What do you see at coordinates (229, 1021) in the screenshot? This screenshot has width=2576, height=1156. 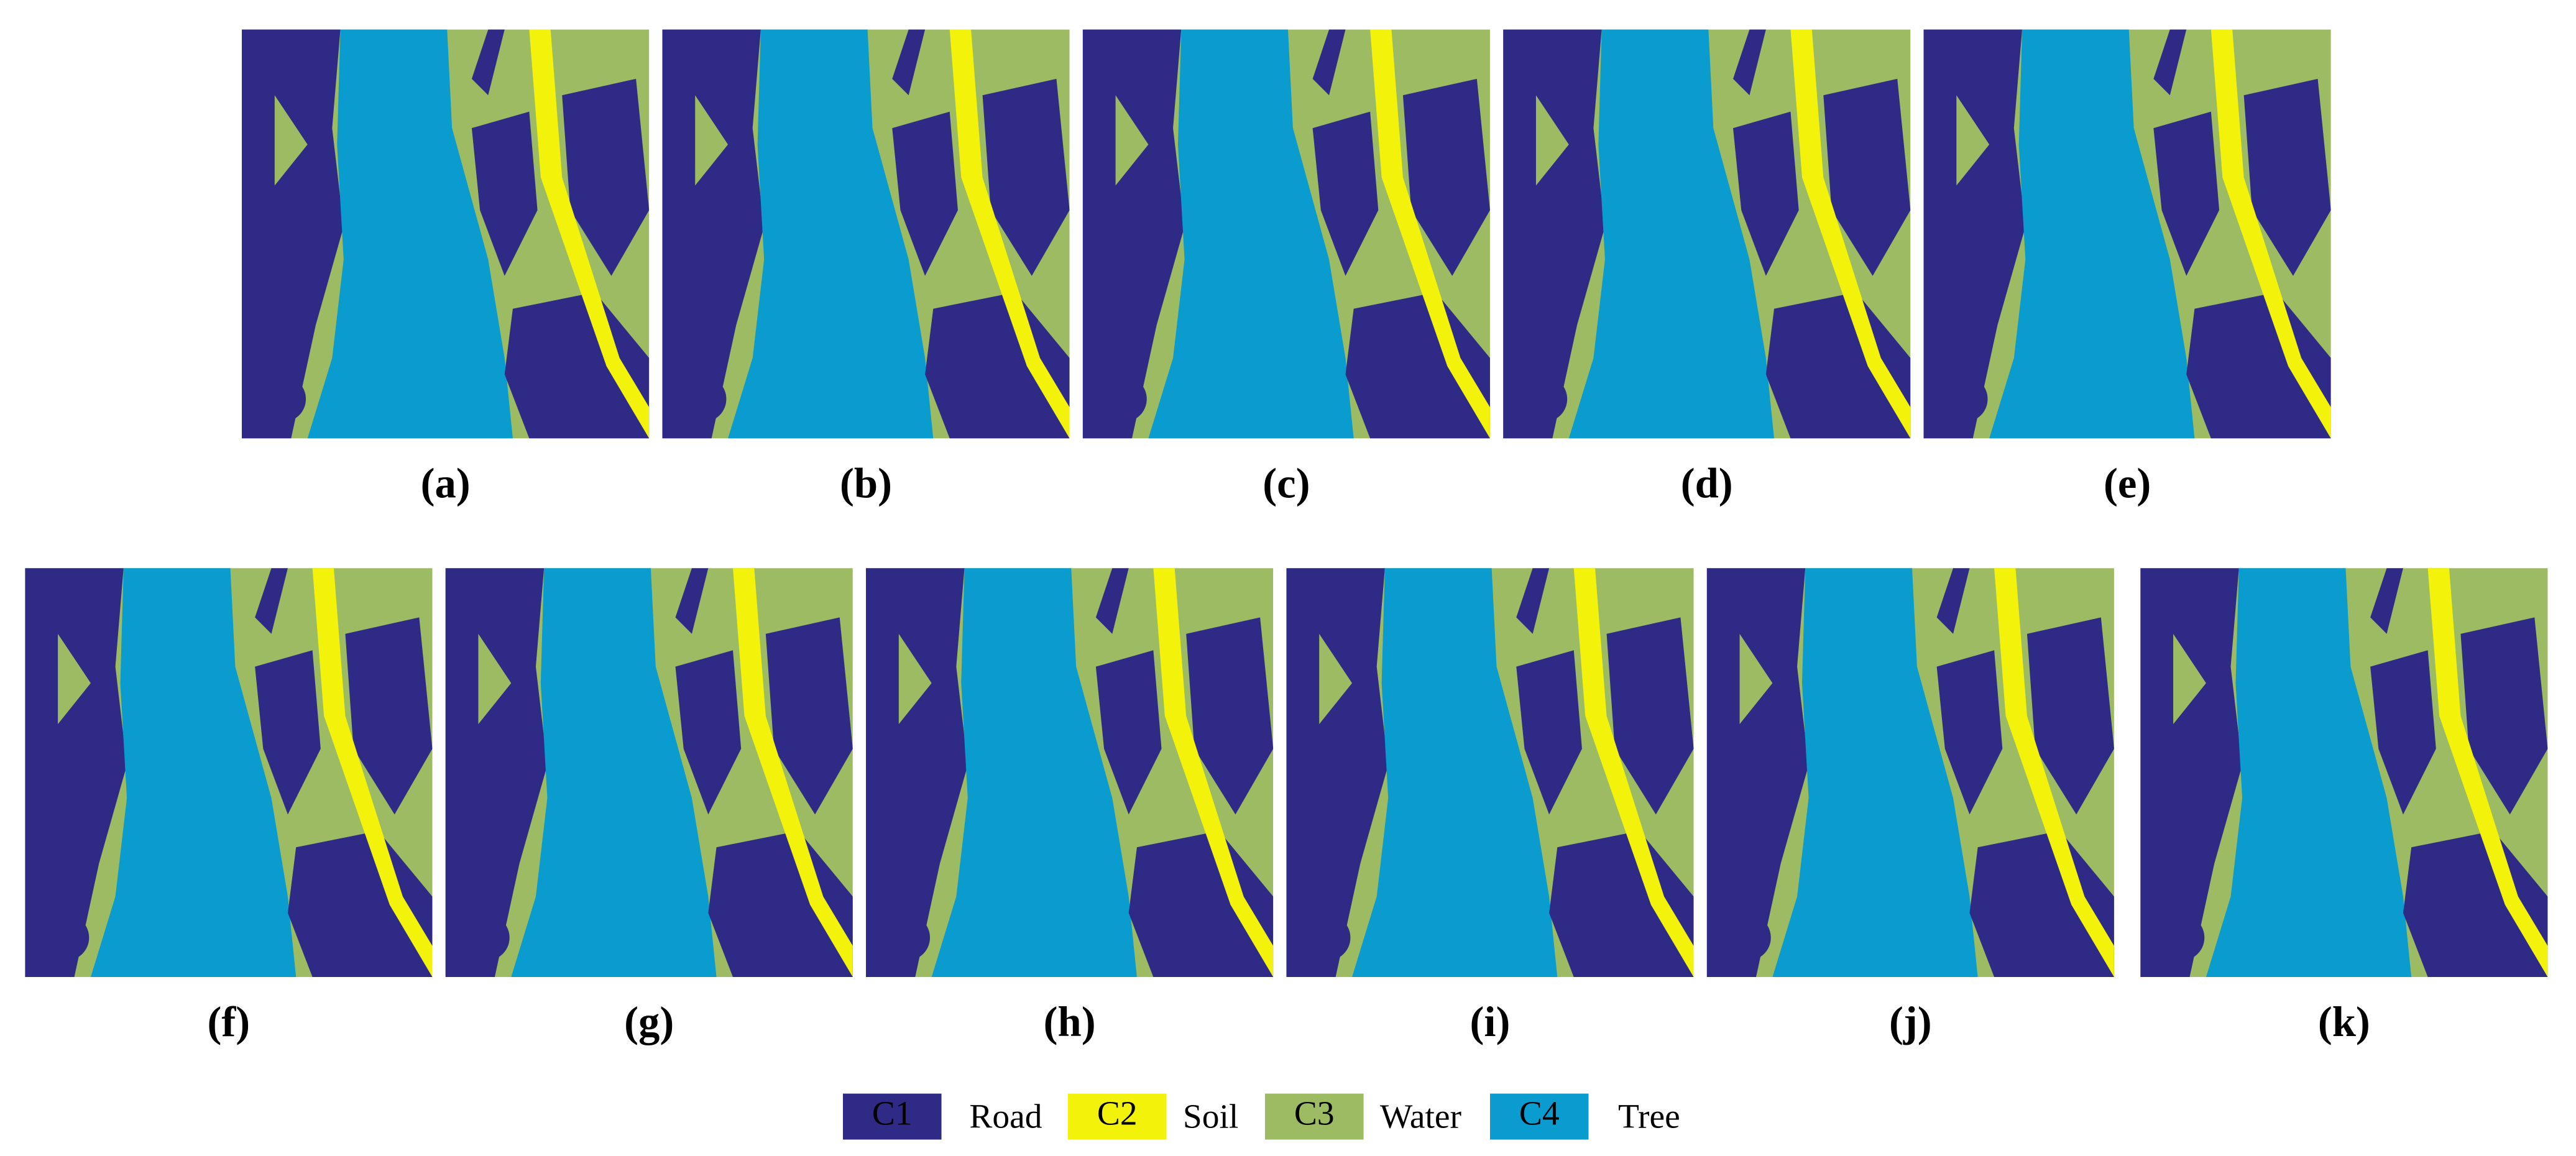 I see `panel-label: (f)` at bounding box center [229, 1021].